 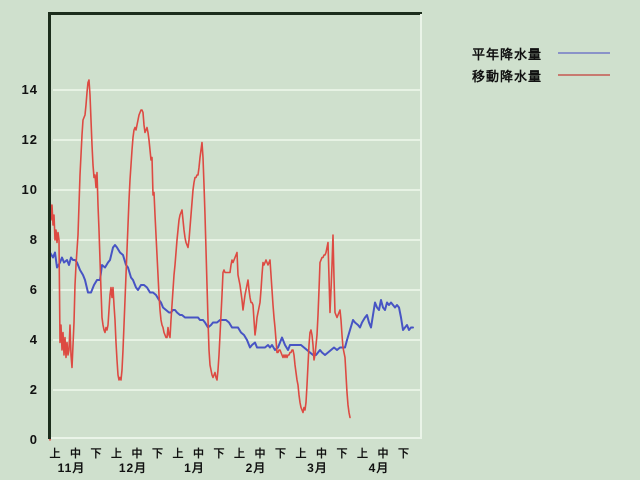 What do you see at coordinates (33, 239) in the screenshot?
I see `y-axis-label-8: 8` at bounding box center [33, 239].